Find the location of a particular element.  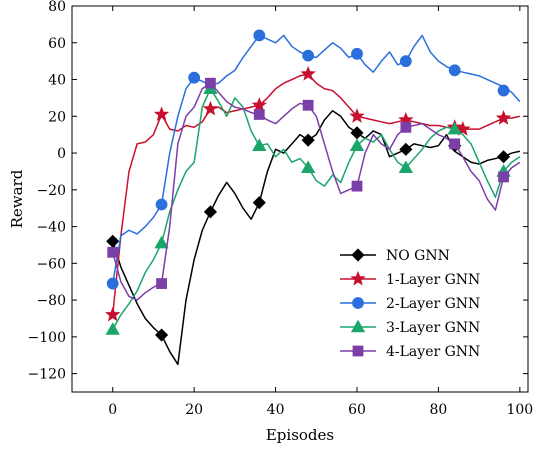

legend-entry: NO GNN is located at coordinates (395, 256).